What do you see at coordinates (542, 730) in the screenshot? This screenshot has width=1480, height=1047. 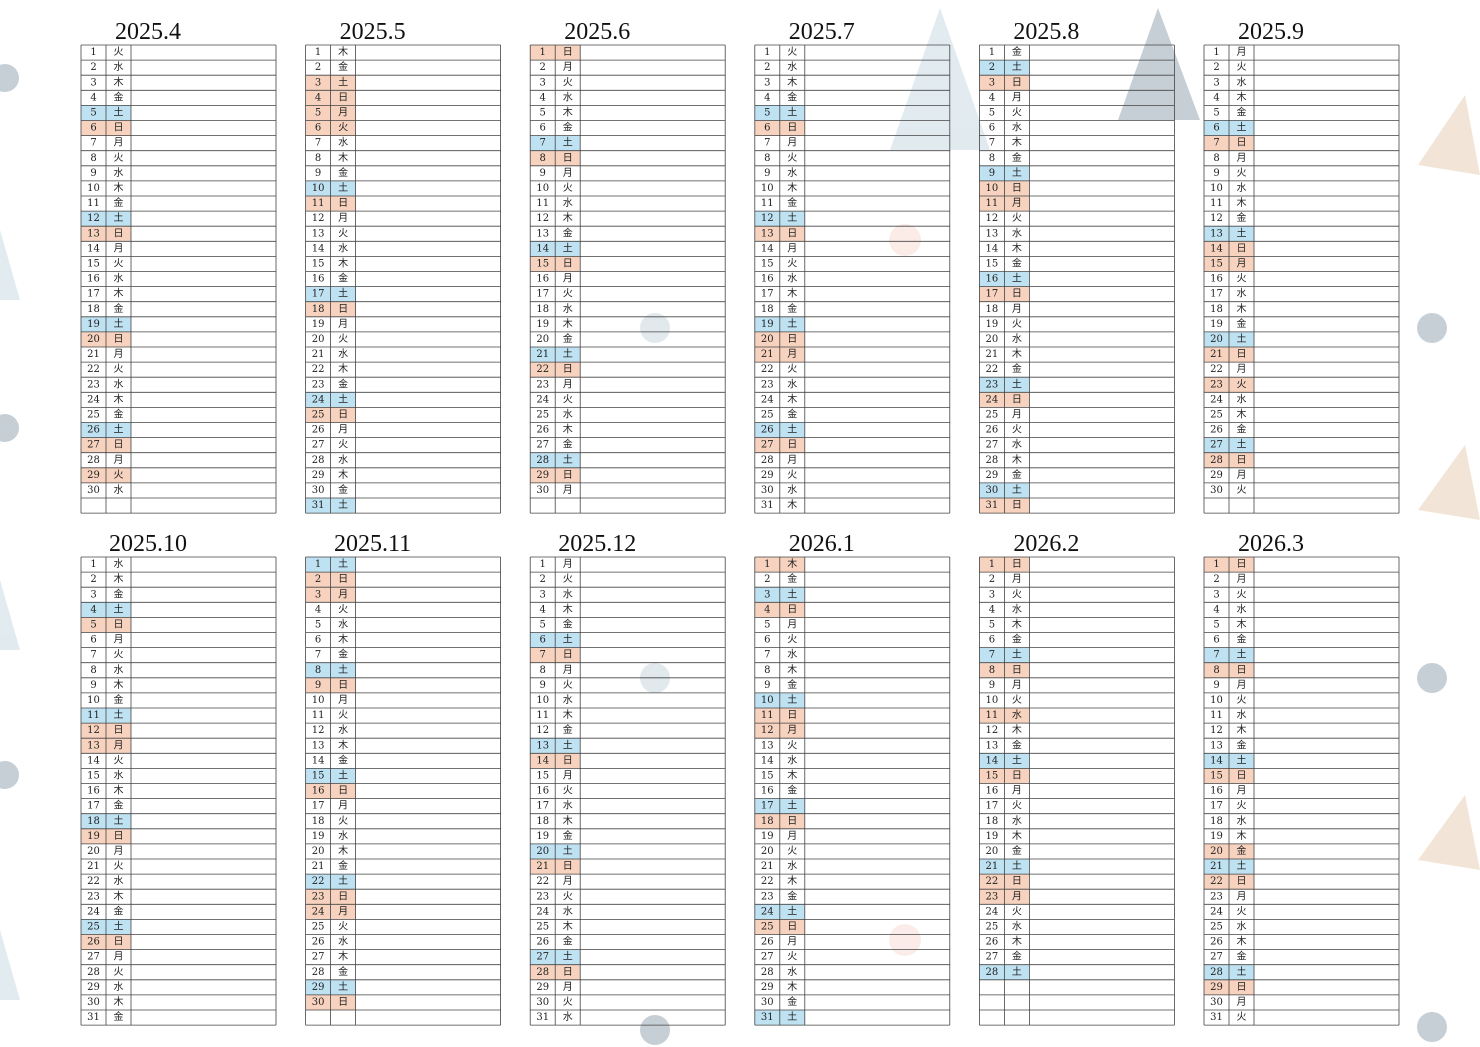 I see `day-number: 12` at bounding box center [542, 730].